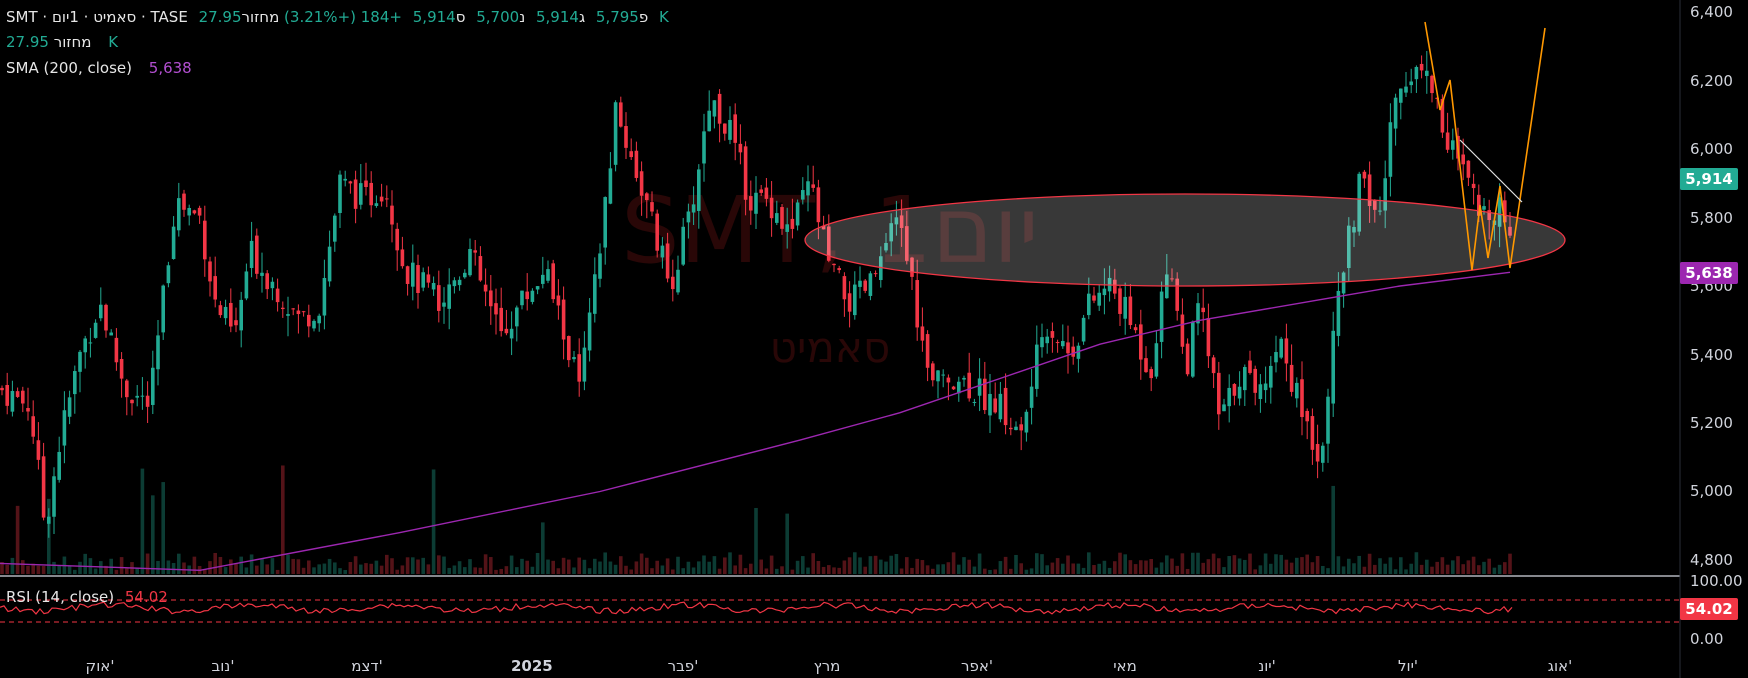 This screenshot has width=1748, height=678. I want to click on time-axis-label: מאי, so click(1125, 666).